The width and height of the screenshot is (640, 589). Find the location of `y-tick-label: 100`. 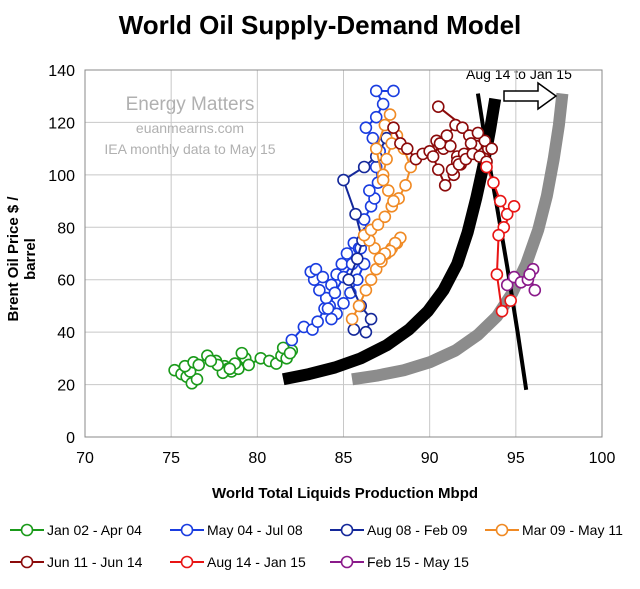

y-tick-label: 100 is located at coordinates (61, 176).